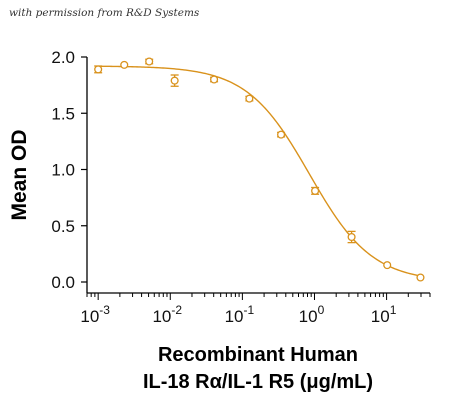 The width and height of the screenshot is (450, 400). Describe the element at coordinates (258, 355) in the screenshot. I see `x-axis-label-line1: Recombinant Human` at that location.